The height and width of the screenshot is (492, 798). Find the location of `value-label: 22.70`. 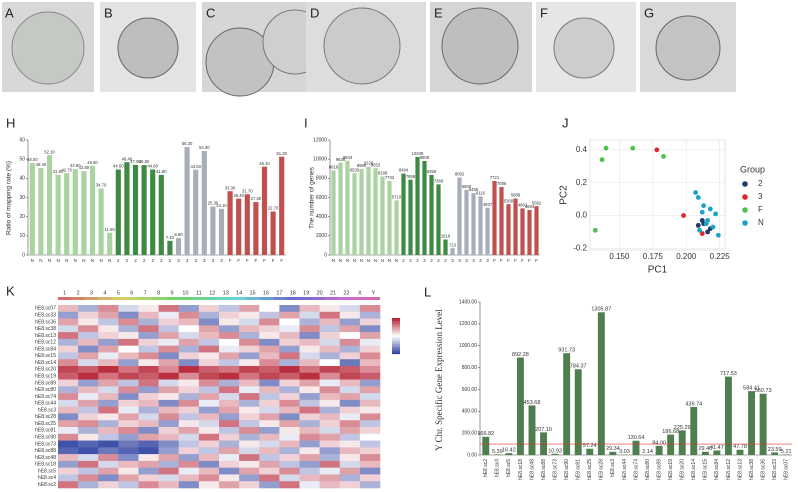

value-label: 22.70 is located at coordinates (273, 208).